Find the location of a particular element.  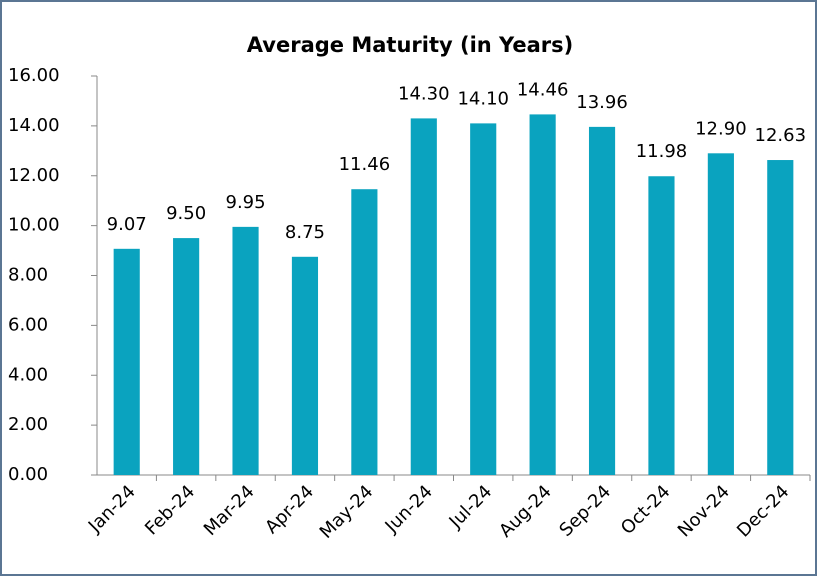

y-tick-label: 0.00 is located at coordinates (28, 474).